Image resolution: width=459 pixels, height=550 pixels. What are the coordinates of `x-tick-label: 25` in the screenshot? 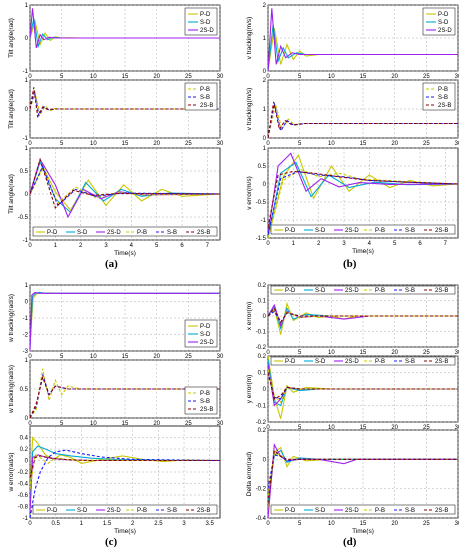 It's located at (426, 144).